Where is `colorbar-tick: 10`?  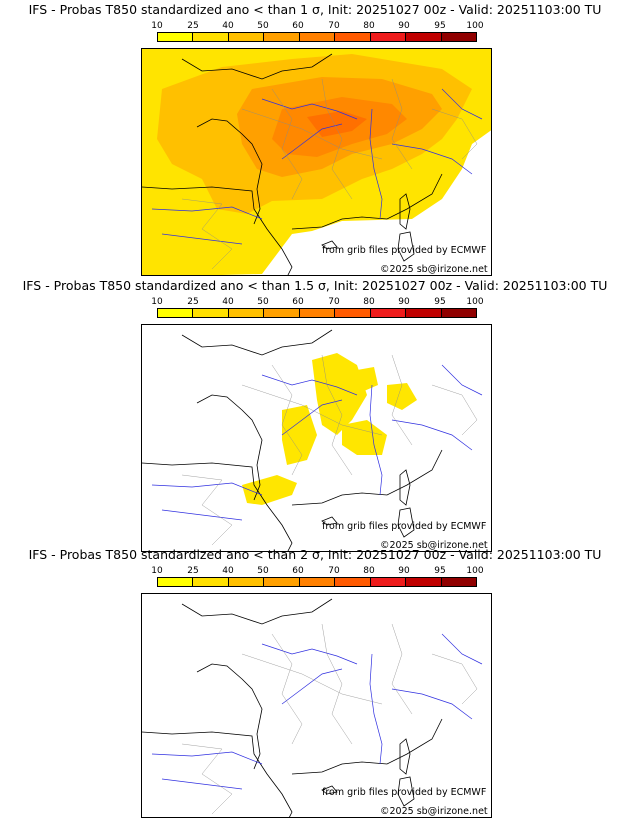
colorbar-tick: 10 is located at coordinates (157, 571).